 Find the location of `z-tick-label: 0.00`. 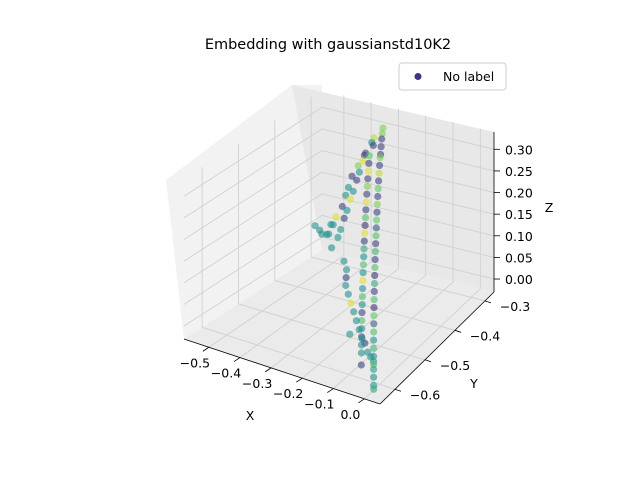

z-tick-label: 0.00 is located at coordinates (519, 279).